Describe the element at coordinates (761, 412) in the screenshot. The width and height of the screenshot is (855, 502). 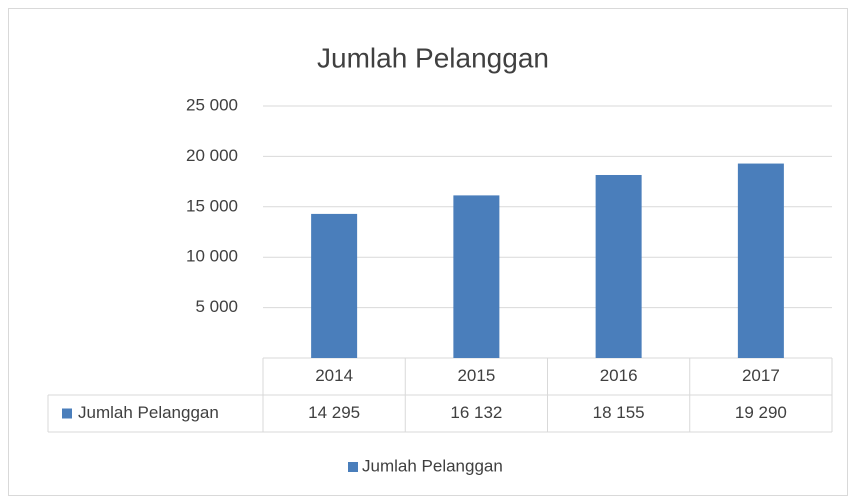
I see `table-value: 19 290` at that location.